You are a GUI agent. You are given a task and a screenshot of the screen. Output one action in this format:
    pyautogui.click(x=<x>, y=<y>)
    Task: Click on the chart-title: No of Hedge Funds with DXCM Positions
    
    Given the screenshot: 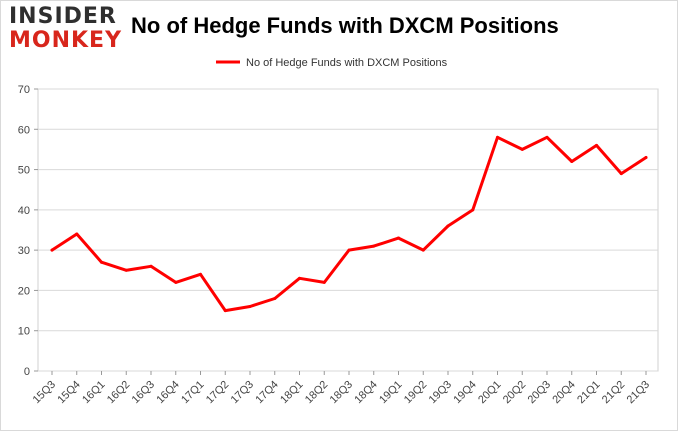 What is the action you would take?
    pyautogui.click(x=345, y=25)
    